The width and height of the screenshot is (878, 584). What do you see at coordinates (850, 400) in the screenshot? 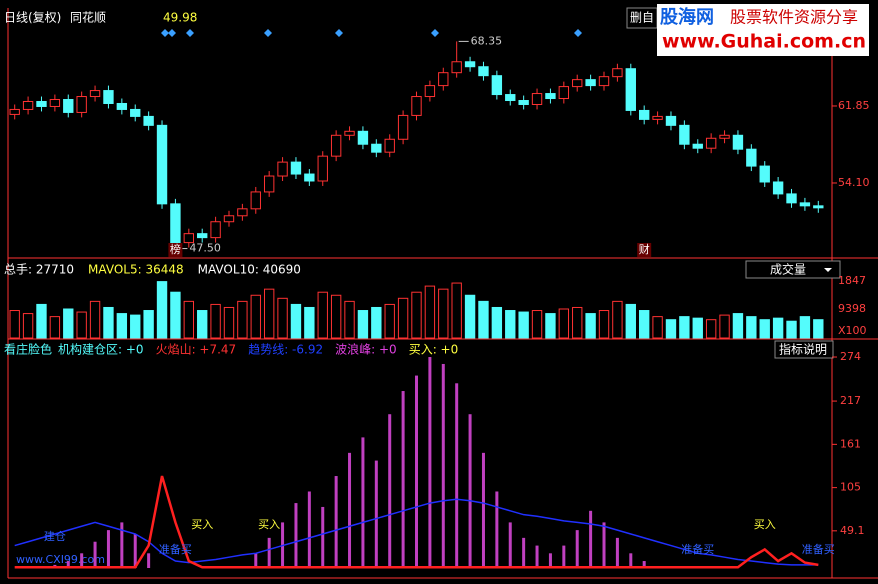
I see `y-tick-label: 217` at bounding box center [850, 400].